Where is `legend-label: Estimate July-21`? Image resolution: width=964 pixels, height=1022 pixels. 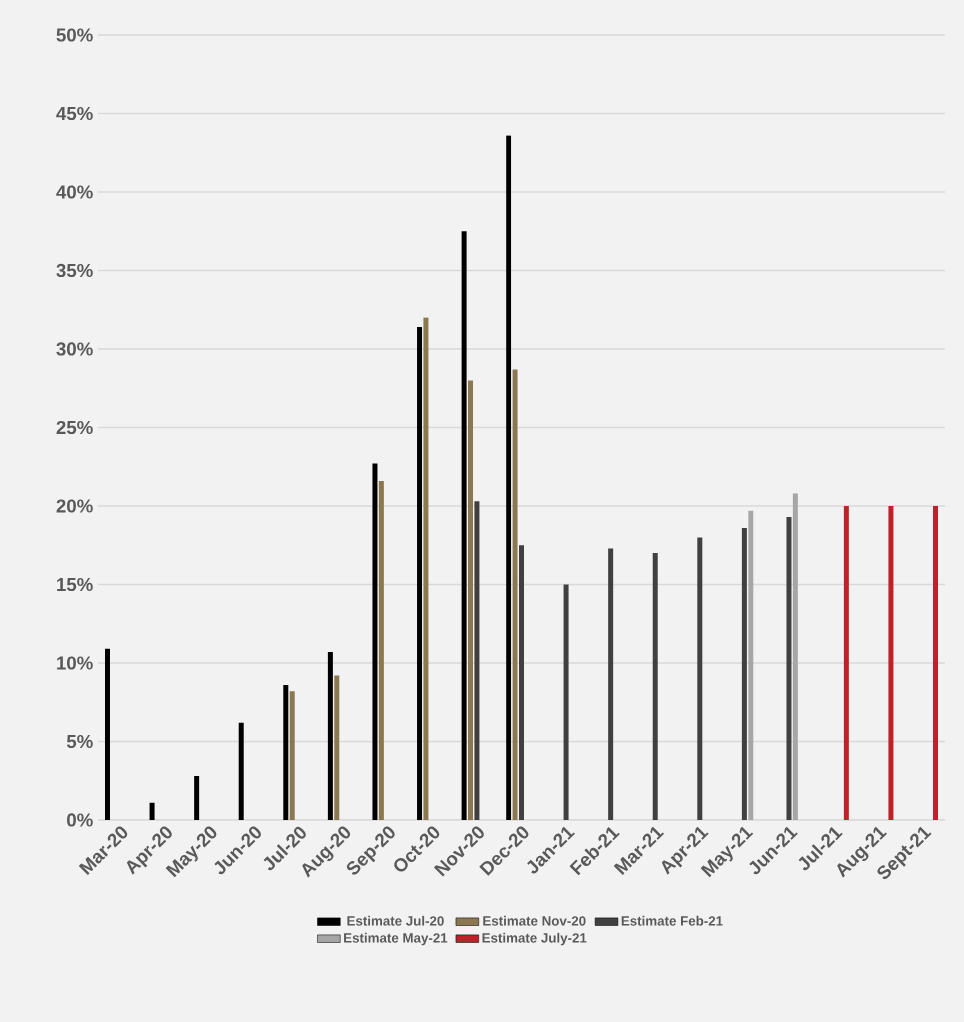
legend-label: Estimate July-21 is located at coordinates (534, 939).